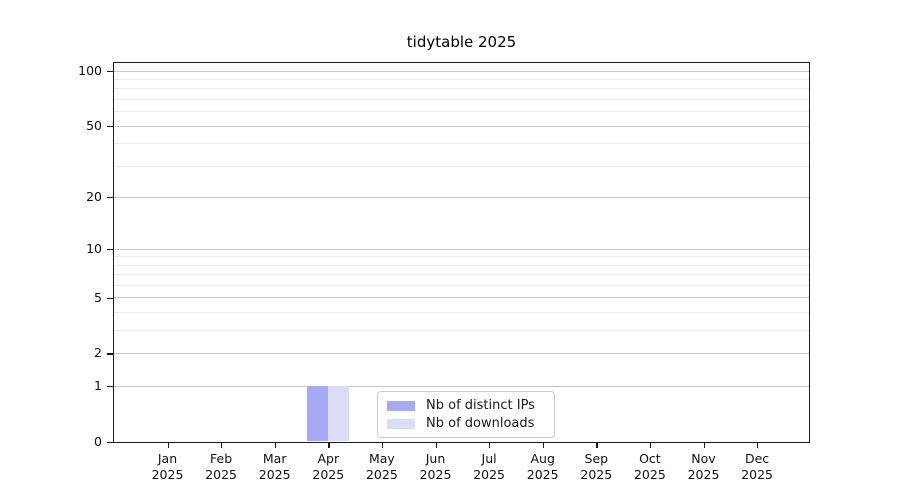 The image size is (900, 500). I want to click on legend-item-downloads: Nb of downloads, so click(466, 423).